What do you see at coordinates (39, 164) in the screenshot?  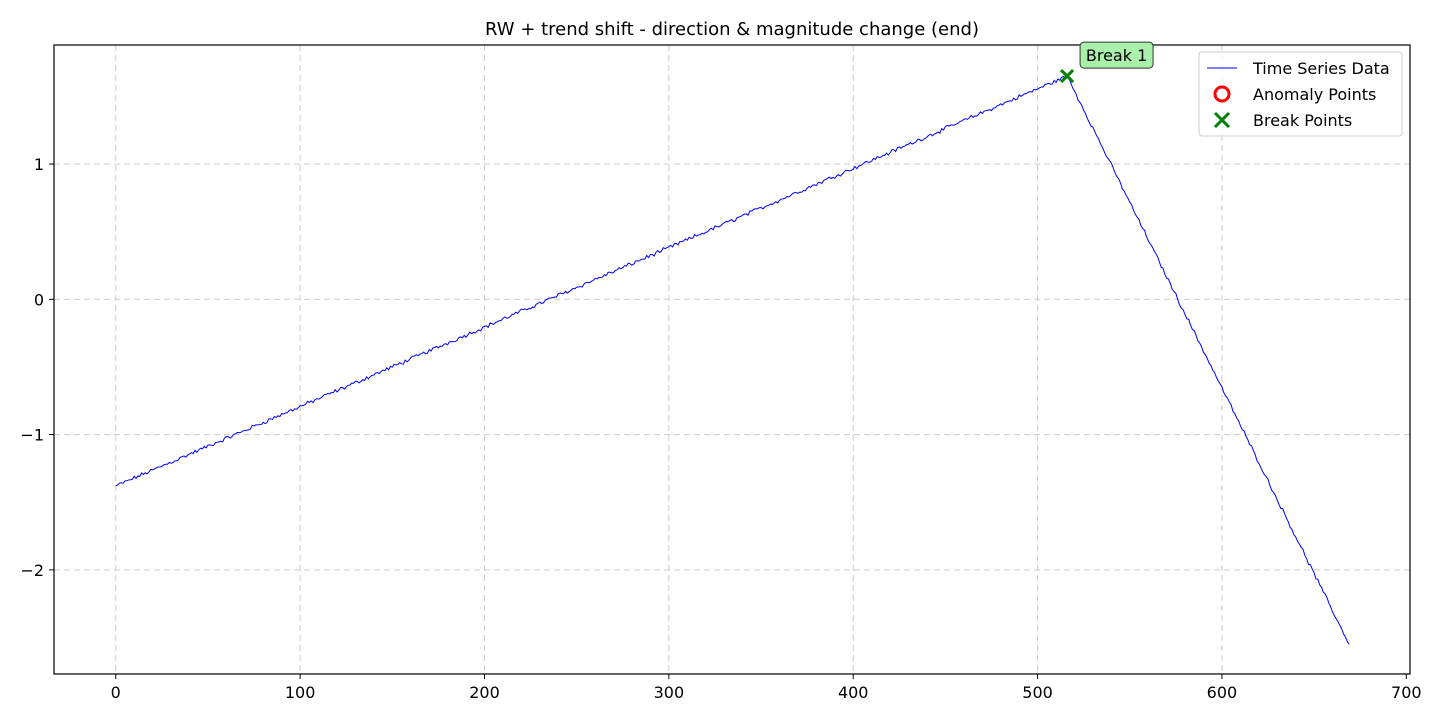 I see `y-tick-label: 1` at bounding box center [39, 164].